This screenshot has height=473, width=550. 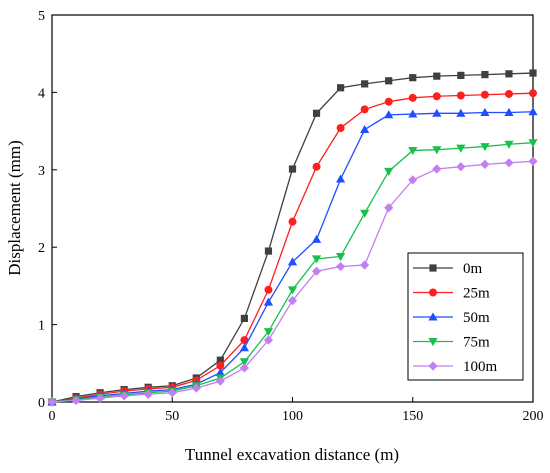 I want to click on legend-label: 100m, so click(x=480, y=367).